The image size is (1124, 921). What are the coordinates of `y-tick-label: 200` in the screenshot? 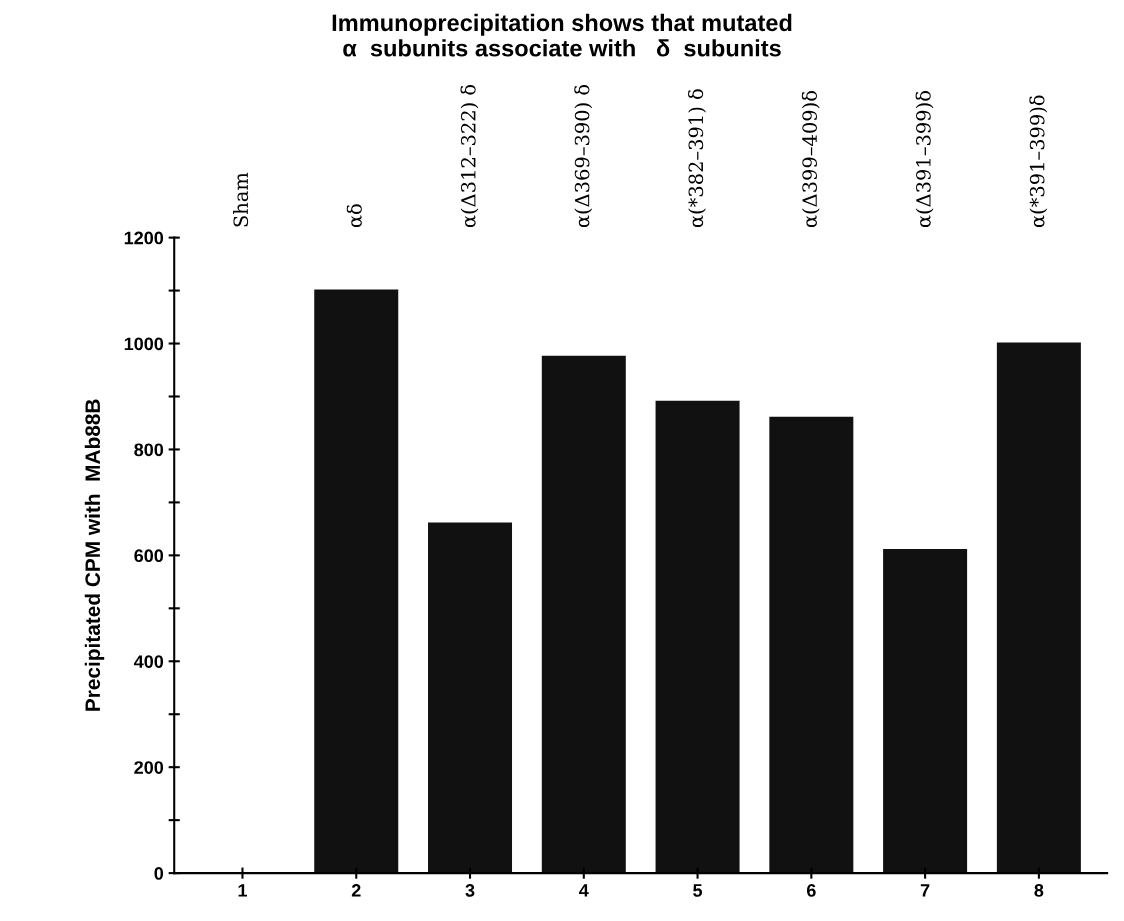 It's located at (149, 767).